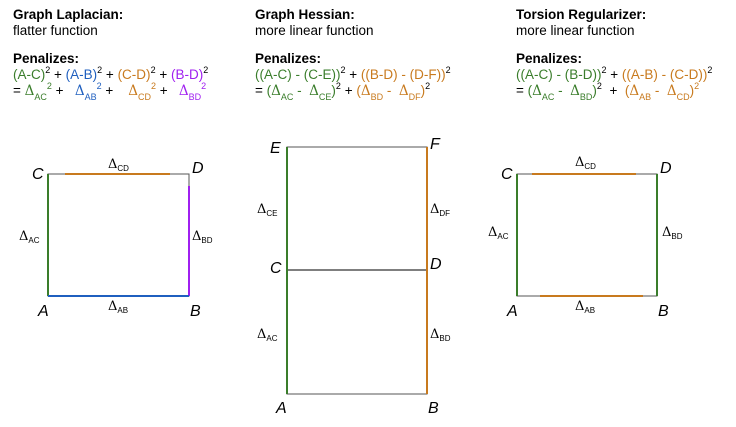 The height and width of the screenshot is (427, 736). Describe the element at coordinates (68, 14) in the screenshot. I see `panel-title: Graph Laplacian:` at that location.